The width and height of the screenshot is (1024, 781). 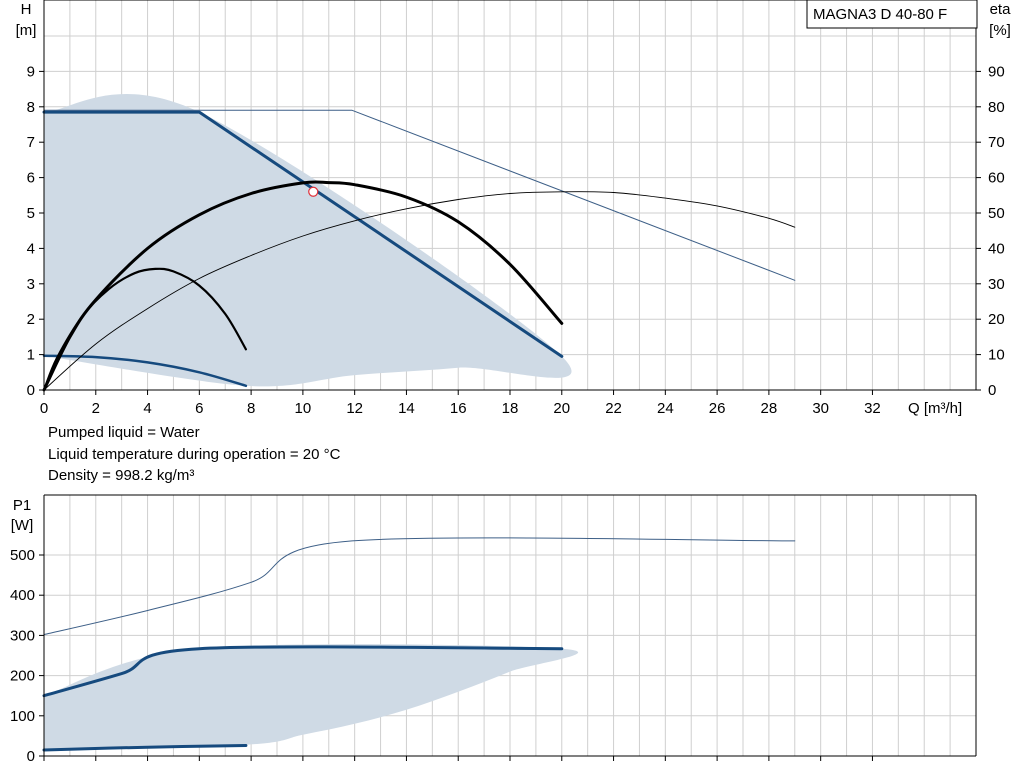 I want to click on y-tick-label: 7, so click(x=31, y=142).